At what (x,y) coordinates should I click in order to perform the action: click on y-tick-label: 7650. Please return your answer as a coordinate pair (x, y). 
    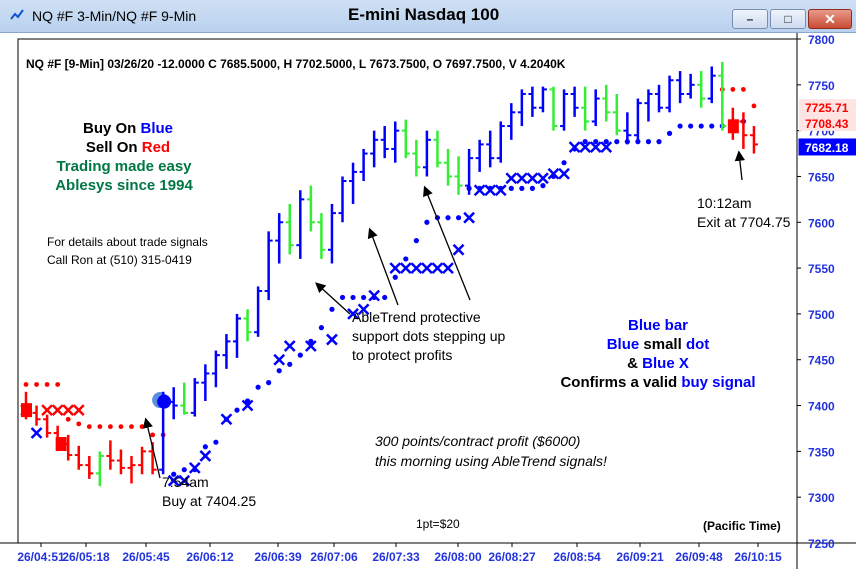
    Looking at the image, I should click on (821, 177).